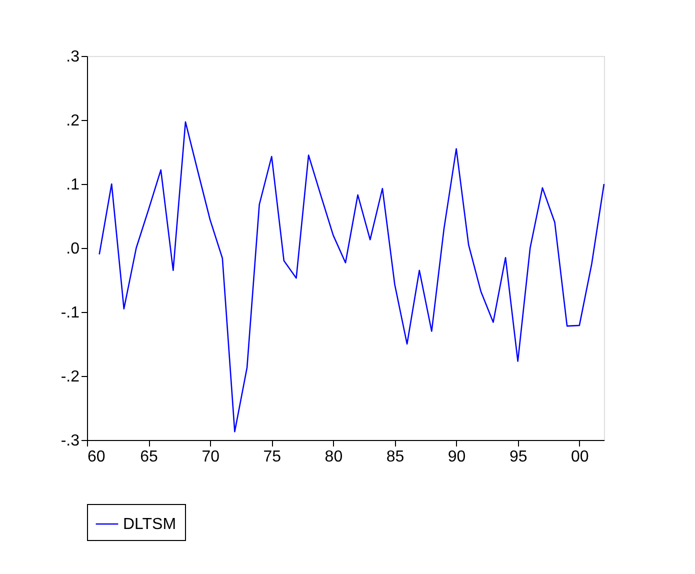 The image size is (695, 574). Describe the element at coordinates (333, 457) in the screenshot. I see `x-tick-label: 80` at that location.